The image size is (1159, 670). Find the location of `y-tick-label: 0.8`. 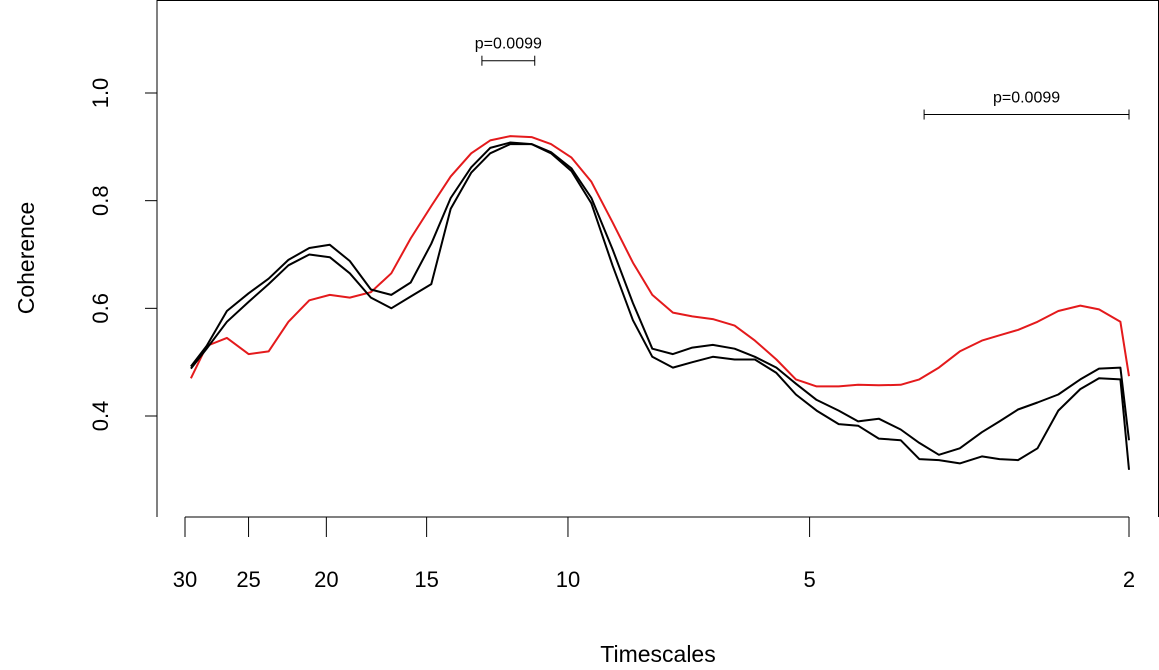

y-tick-label: 0.8 is located at coordinates (100, 200).